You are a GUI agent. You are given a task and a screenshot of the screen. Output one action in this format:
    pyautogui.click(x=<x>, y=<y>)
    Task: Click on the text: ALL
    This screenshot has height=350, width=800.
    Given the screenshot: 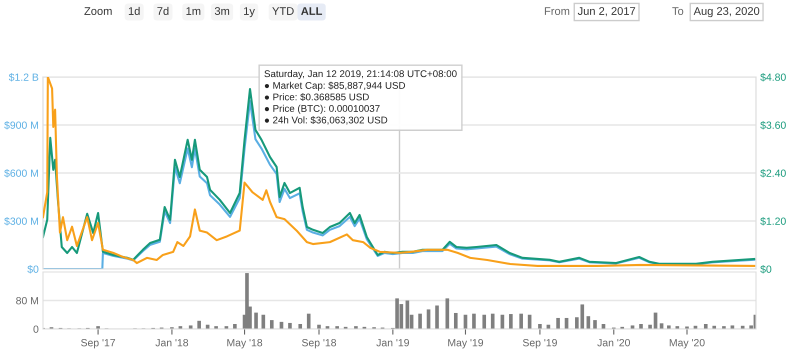 What is the action you would take?
    pyautogui.click(x=311, y=11)
    